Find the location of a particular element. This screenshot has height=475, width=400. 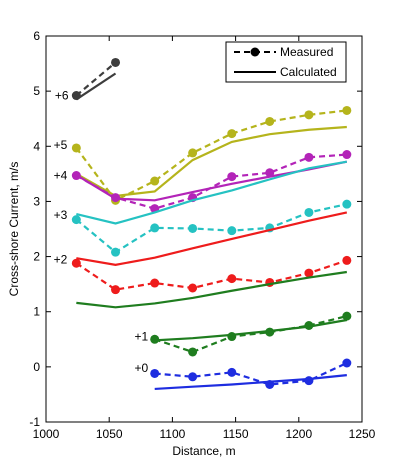

y-tick-label: -1 is located at coordinates (34, 422).